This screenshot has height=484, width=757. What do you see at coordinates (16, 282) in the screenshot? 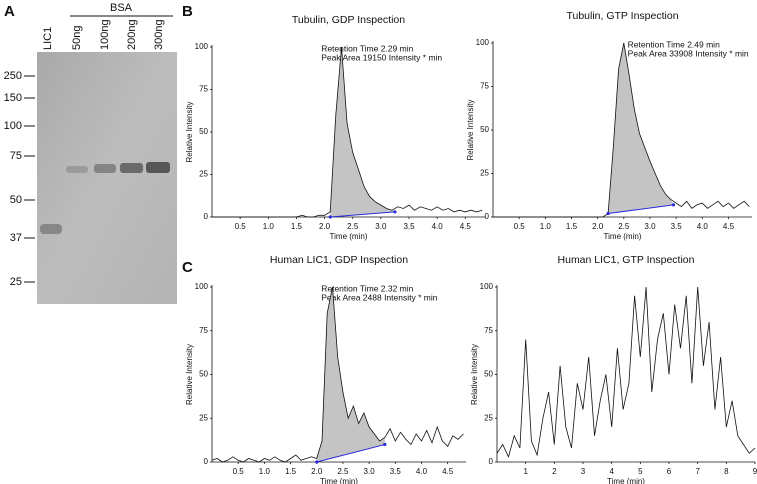
I see `marker-label: 25` at bounding box center [16, 282].